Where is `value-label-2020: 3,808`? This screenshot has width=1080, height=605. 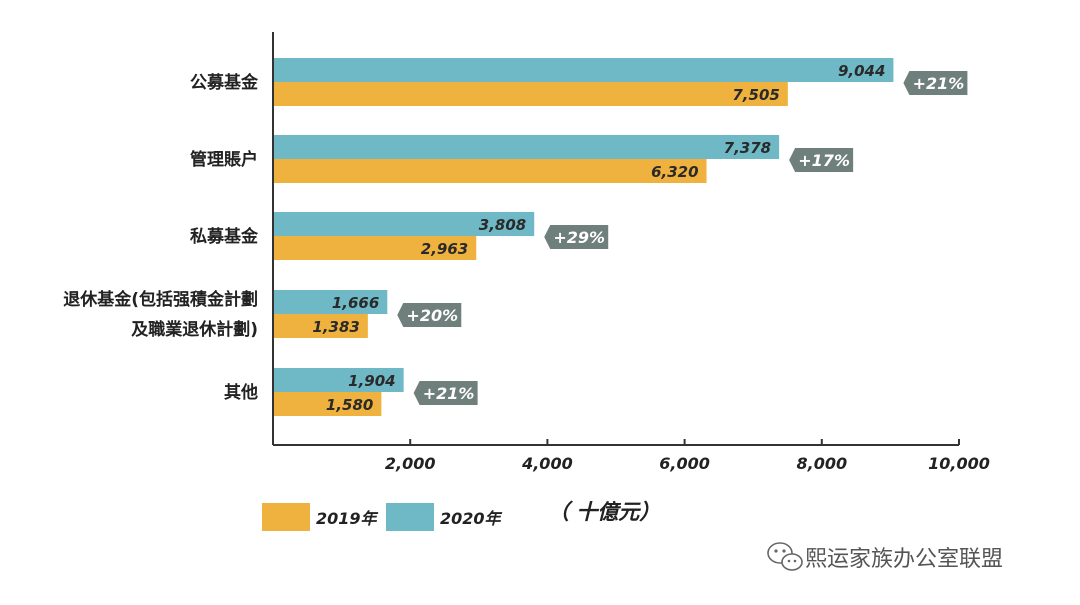
value-label-2020: 3,808 is located at coordinates (502, 225).